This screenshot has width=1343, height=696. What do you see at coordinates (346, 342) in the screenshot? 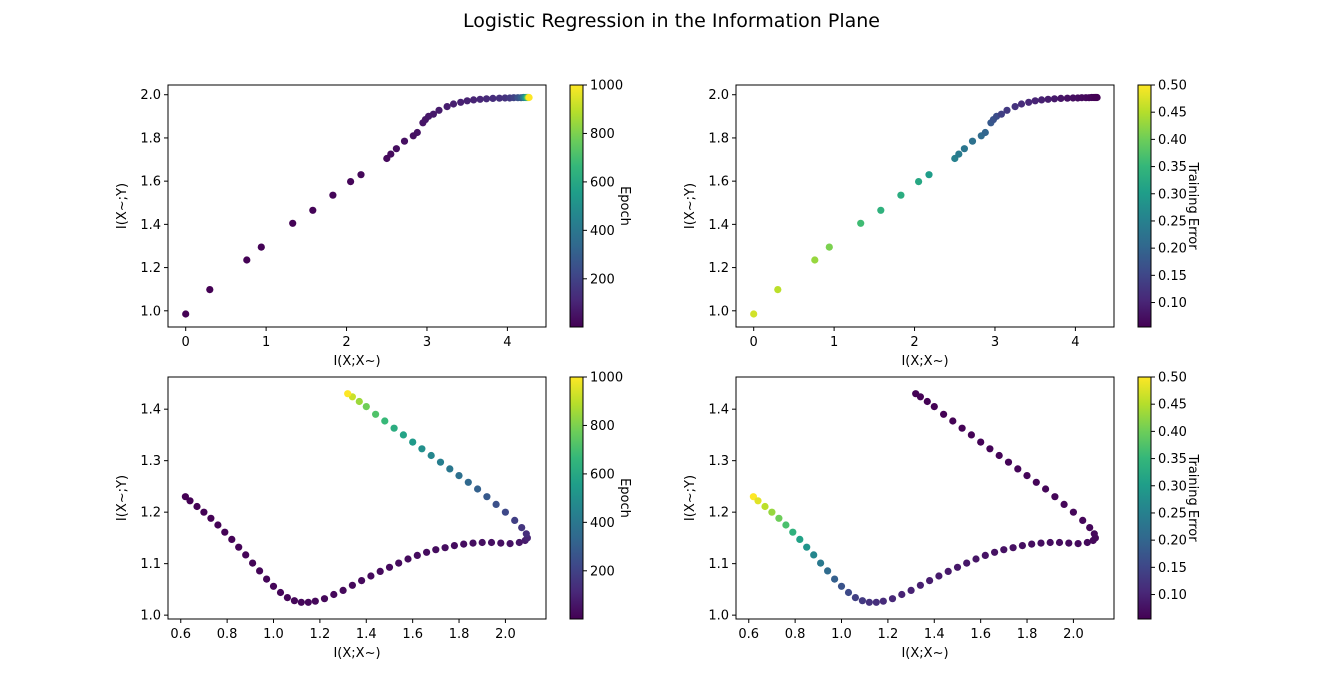
I see `x-tick-label: 2` at bounding box center [346, 342].